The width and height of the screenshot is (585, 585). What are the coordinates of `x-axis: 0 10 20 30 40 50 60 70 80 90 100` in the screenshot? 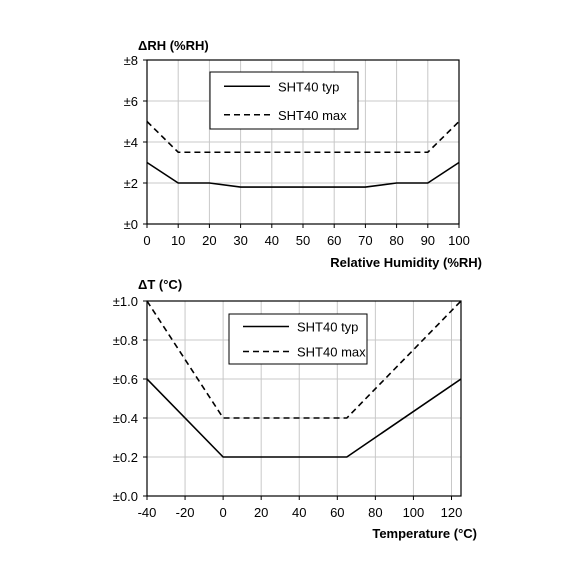 It's located at (306, 236).